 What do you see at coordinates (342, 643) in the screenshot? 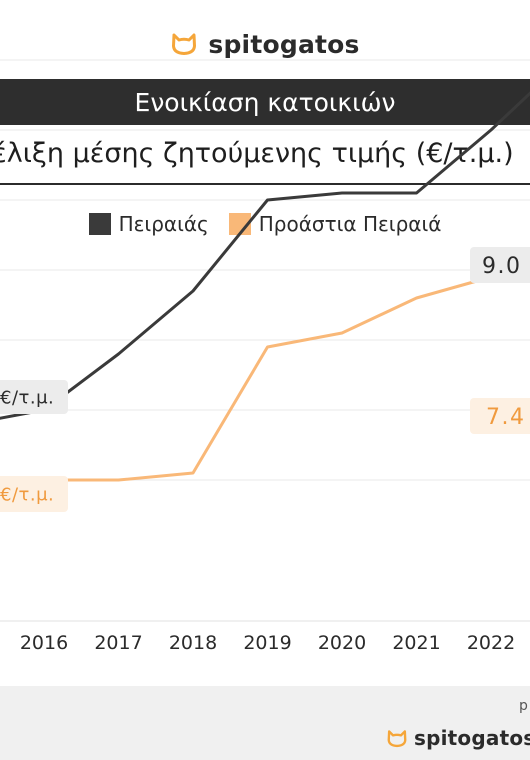
I see `x-tick-label-2020: 2020` at bounding box center [342, 643].